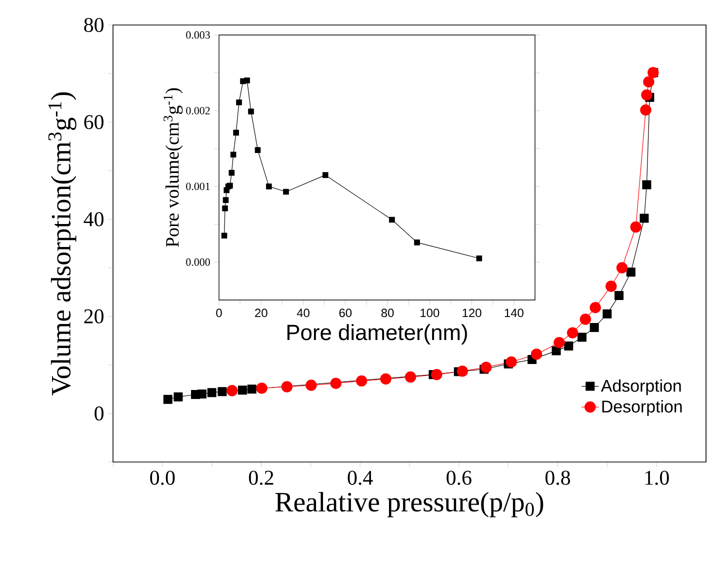  Describe the element at coordinates (557, 477) in the screenshot. I see `x-tick-label: 0.8` at that location.